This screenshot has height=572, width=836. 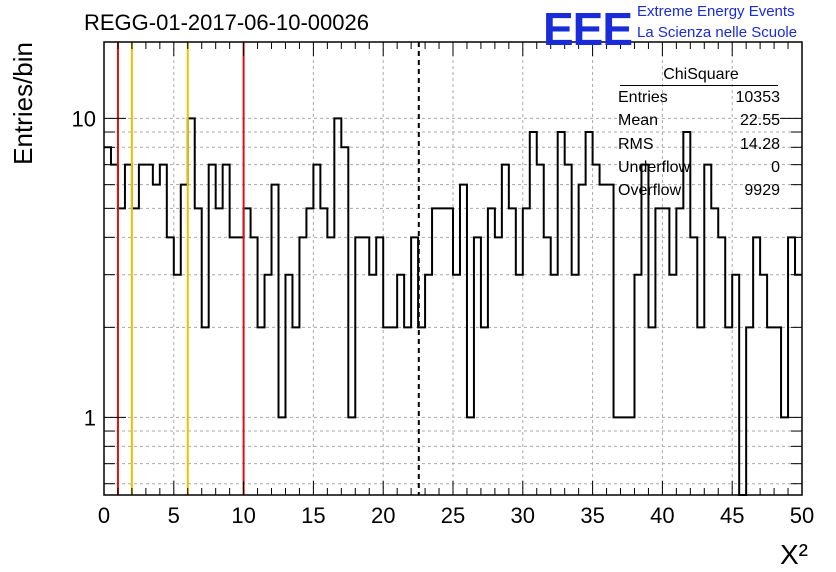 I want to click on y-axis-label: Entries/bin, so click(x=23, y=103).